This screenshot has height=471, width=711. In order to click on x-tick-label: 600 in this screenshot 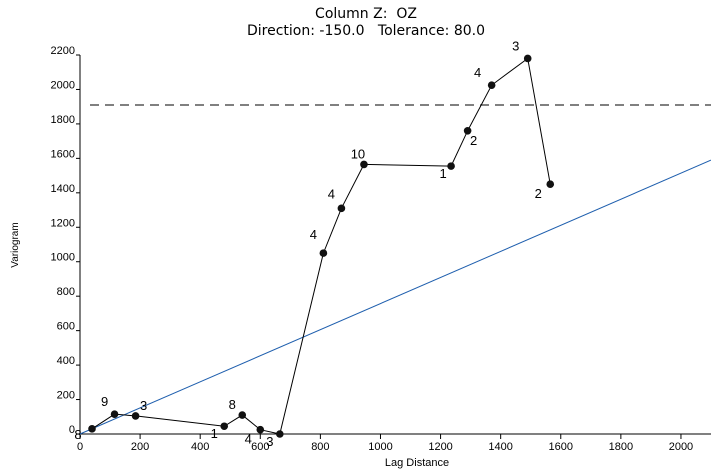, I will do `click(260, 447)`.